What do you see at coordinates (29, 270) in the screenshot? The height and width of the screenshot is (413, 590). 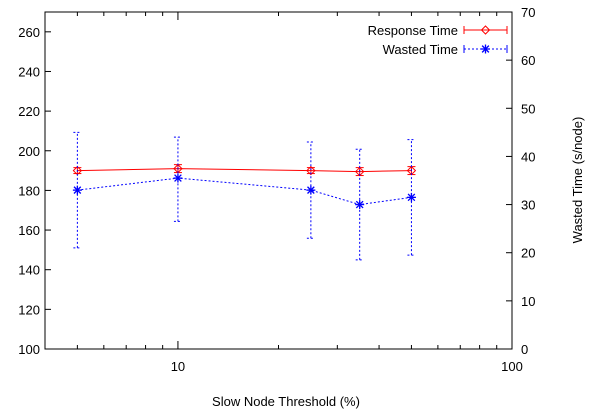 I see `y-left-tick-label: 140` at bounding box center [29, 270].